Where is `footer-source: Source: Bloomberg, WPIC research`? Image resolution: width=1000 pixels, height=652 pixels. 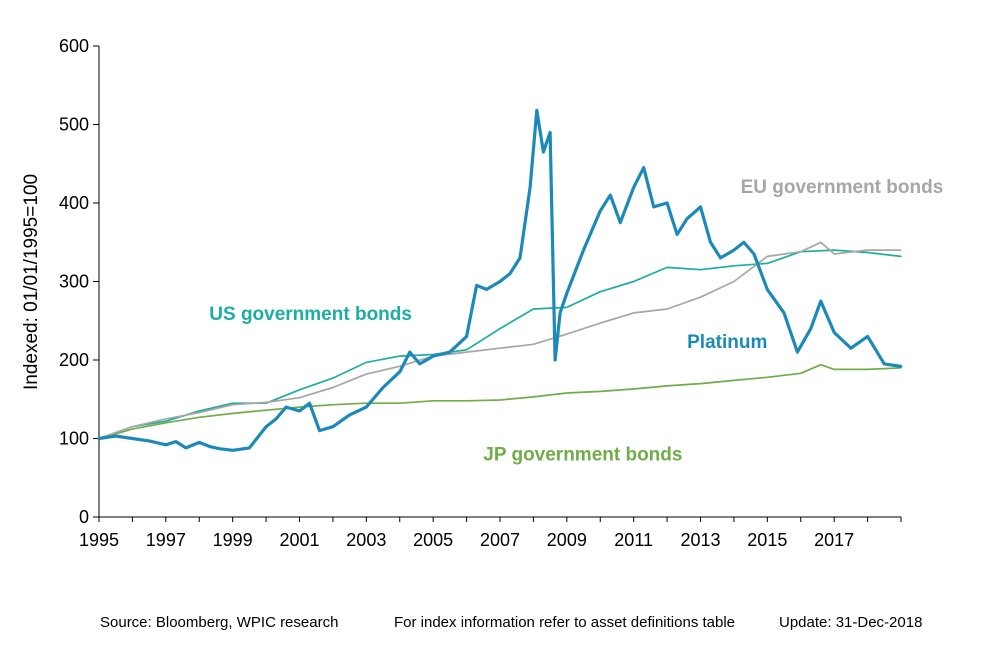 footer-source: Source: Bloomberg, WPIC research is located at coordinates (219, 622).